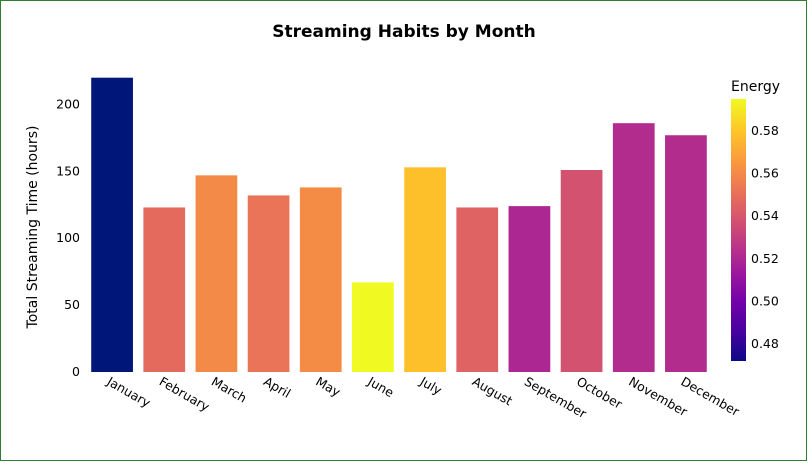 The height and width of the screenshot is (463, 809). I want to click on colorbar-tick-label: 0.56, so click(765, 173).